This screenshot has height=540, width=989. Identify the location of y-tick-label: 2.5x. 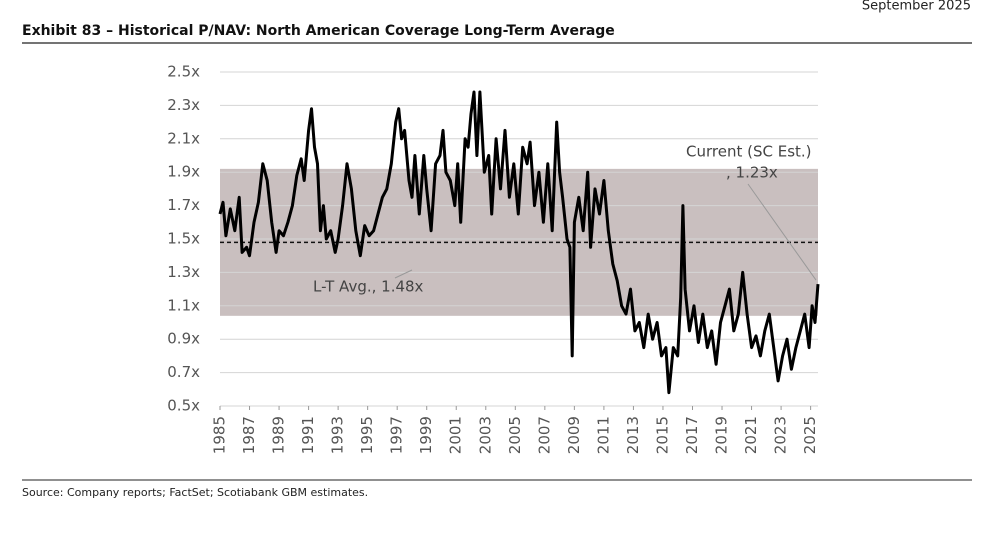
(183, 72).